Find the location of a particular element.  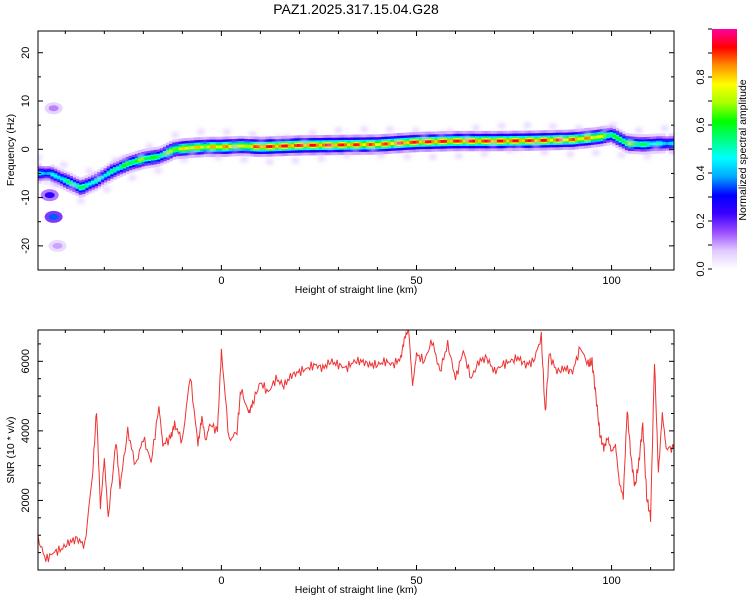

spectrogram-y-axis-label: Frequency (Hz) is located at coordinates (11, 150).